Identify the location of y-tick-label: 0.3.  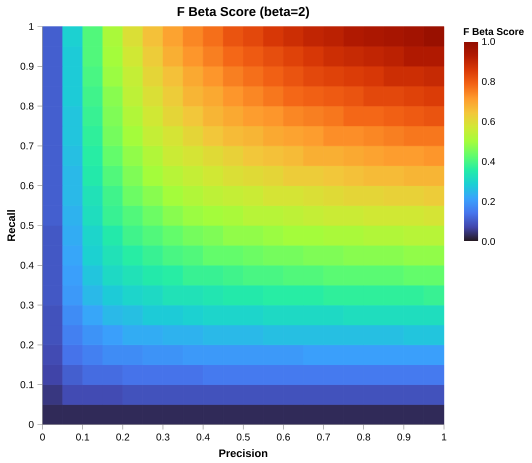
(27, 305).